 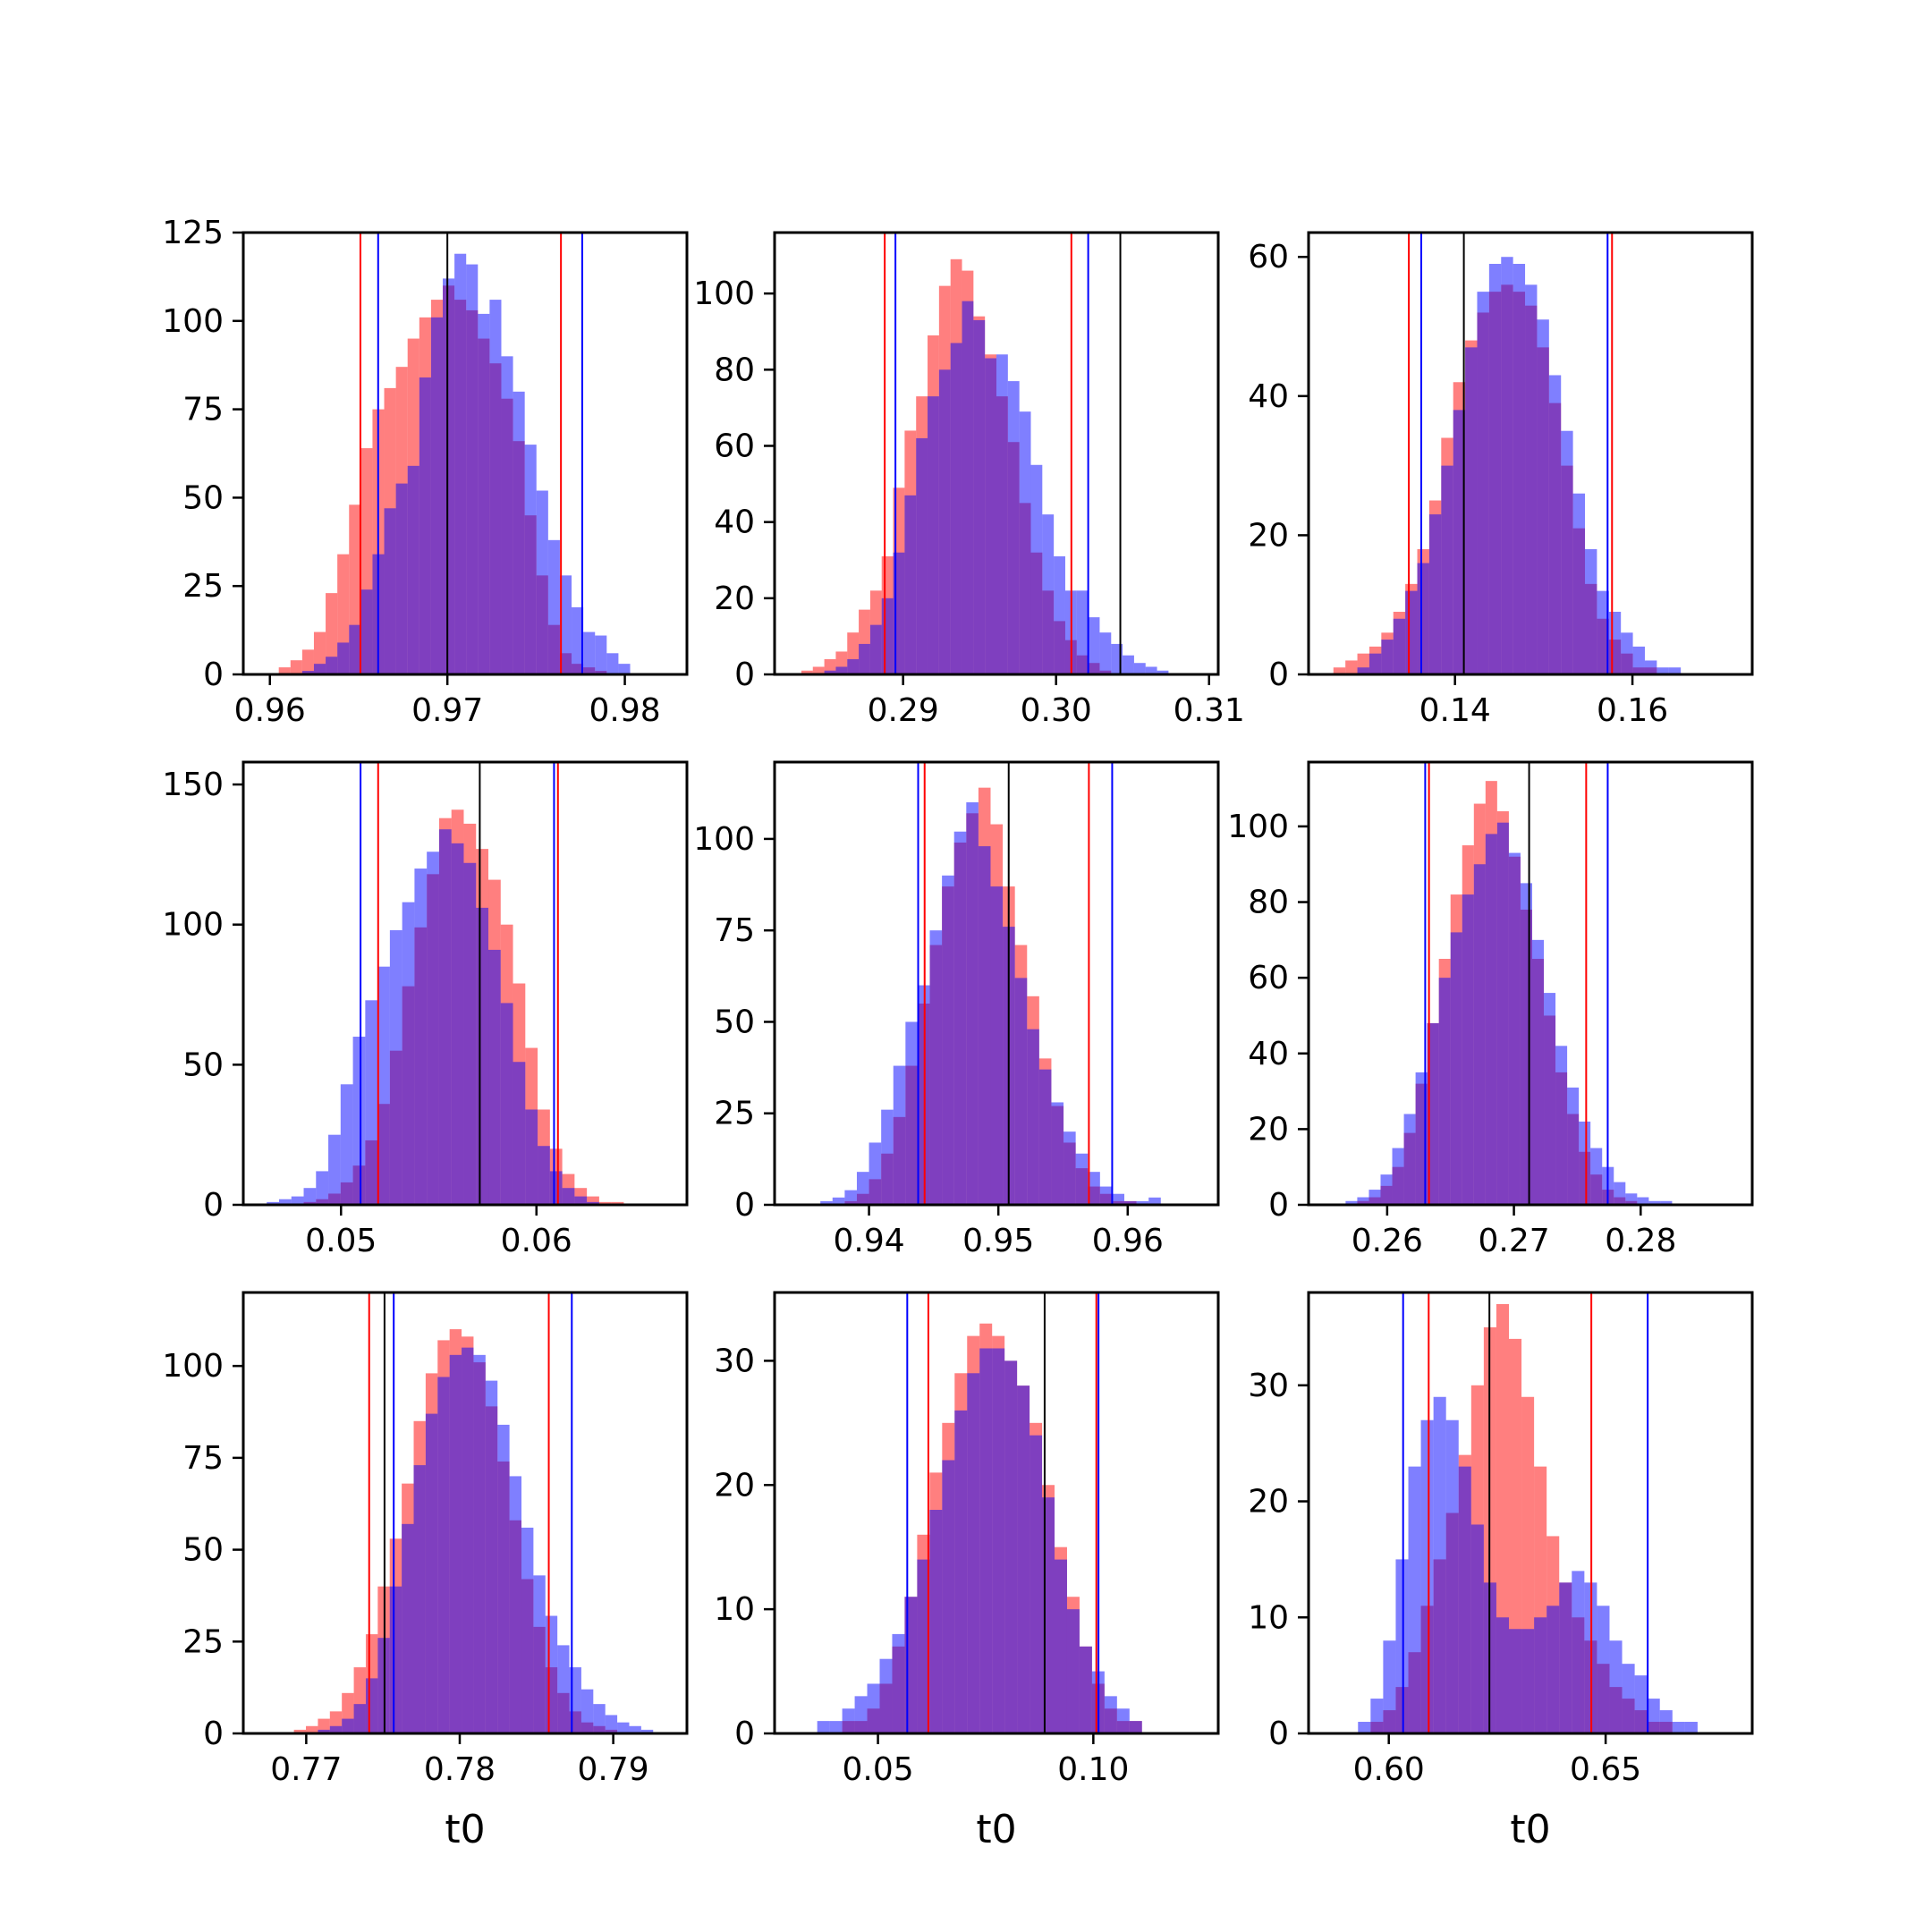 I want to click on y-tick-label: 25, so click(x=203, y=1641).